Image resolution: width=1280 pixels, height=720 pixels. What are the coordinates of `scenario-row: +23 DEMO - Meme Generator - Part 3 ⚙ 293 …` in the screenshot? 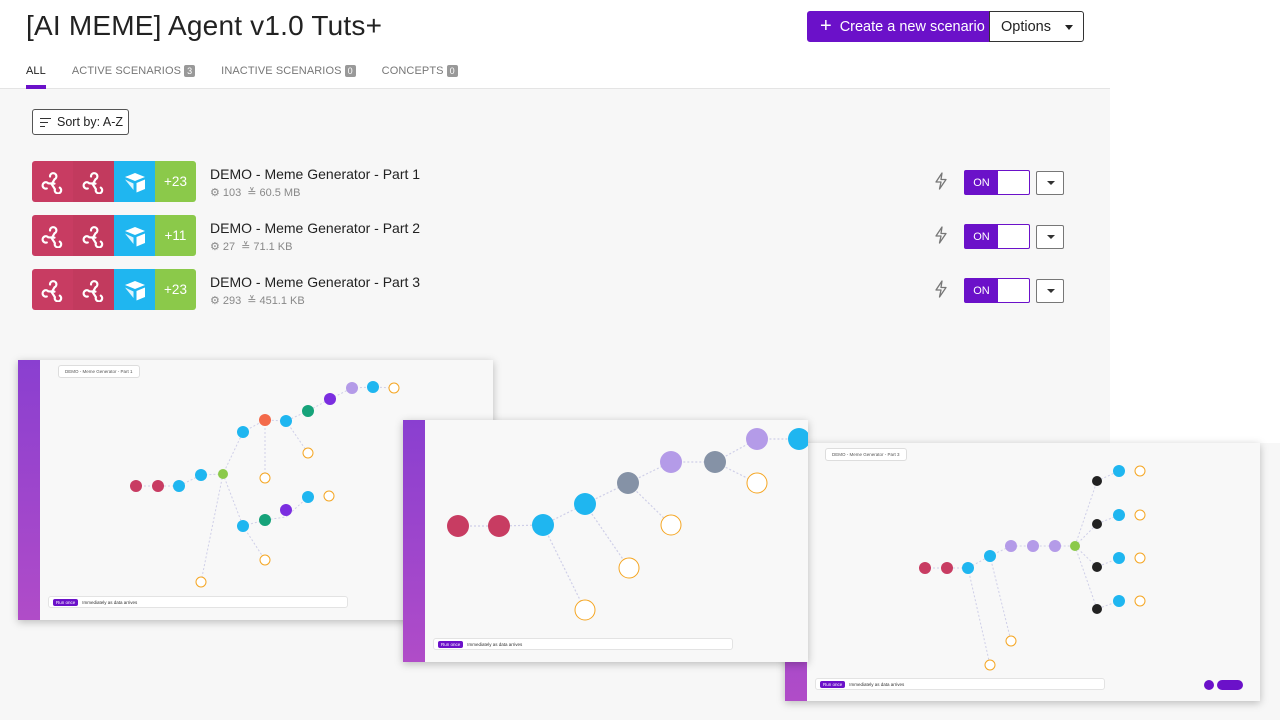 It's located at (552, 289).